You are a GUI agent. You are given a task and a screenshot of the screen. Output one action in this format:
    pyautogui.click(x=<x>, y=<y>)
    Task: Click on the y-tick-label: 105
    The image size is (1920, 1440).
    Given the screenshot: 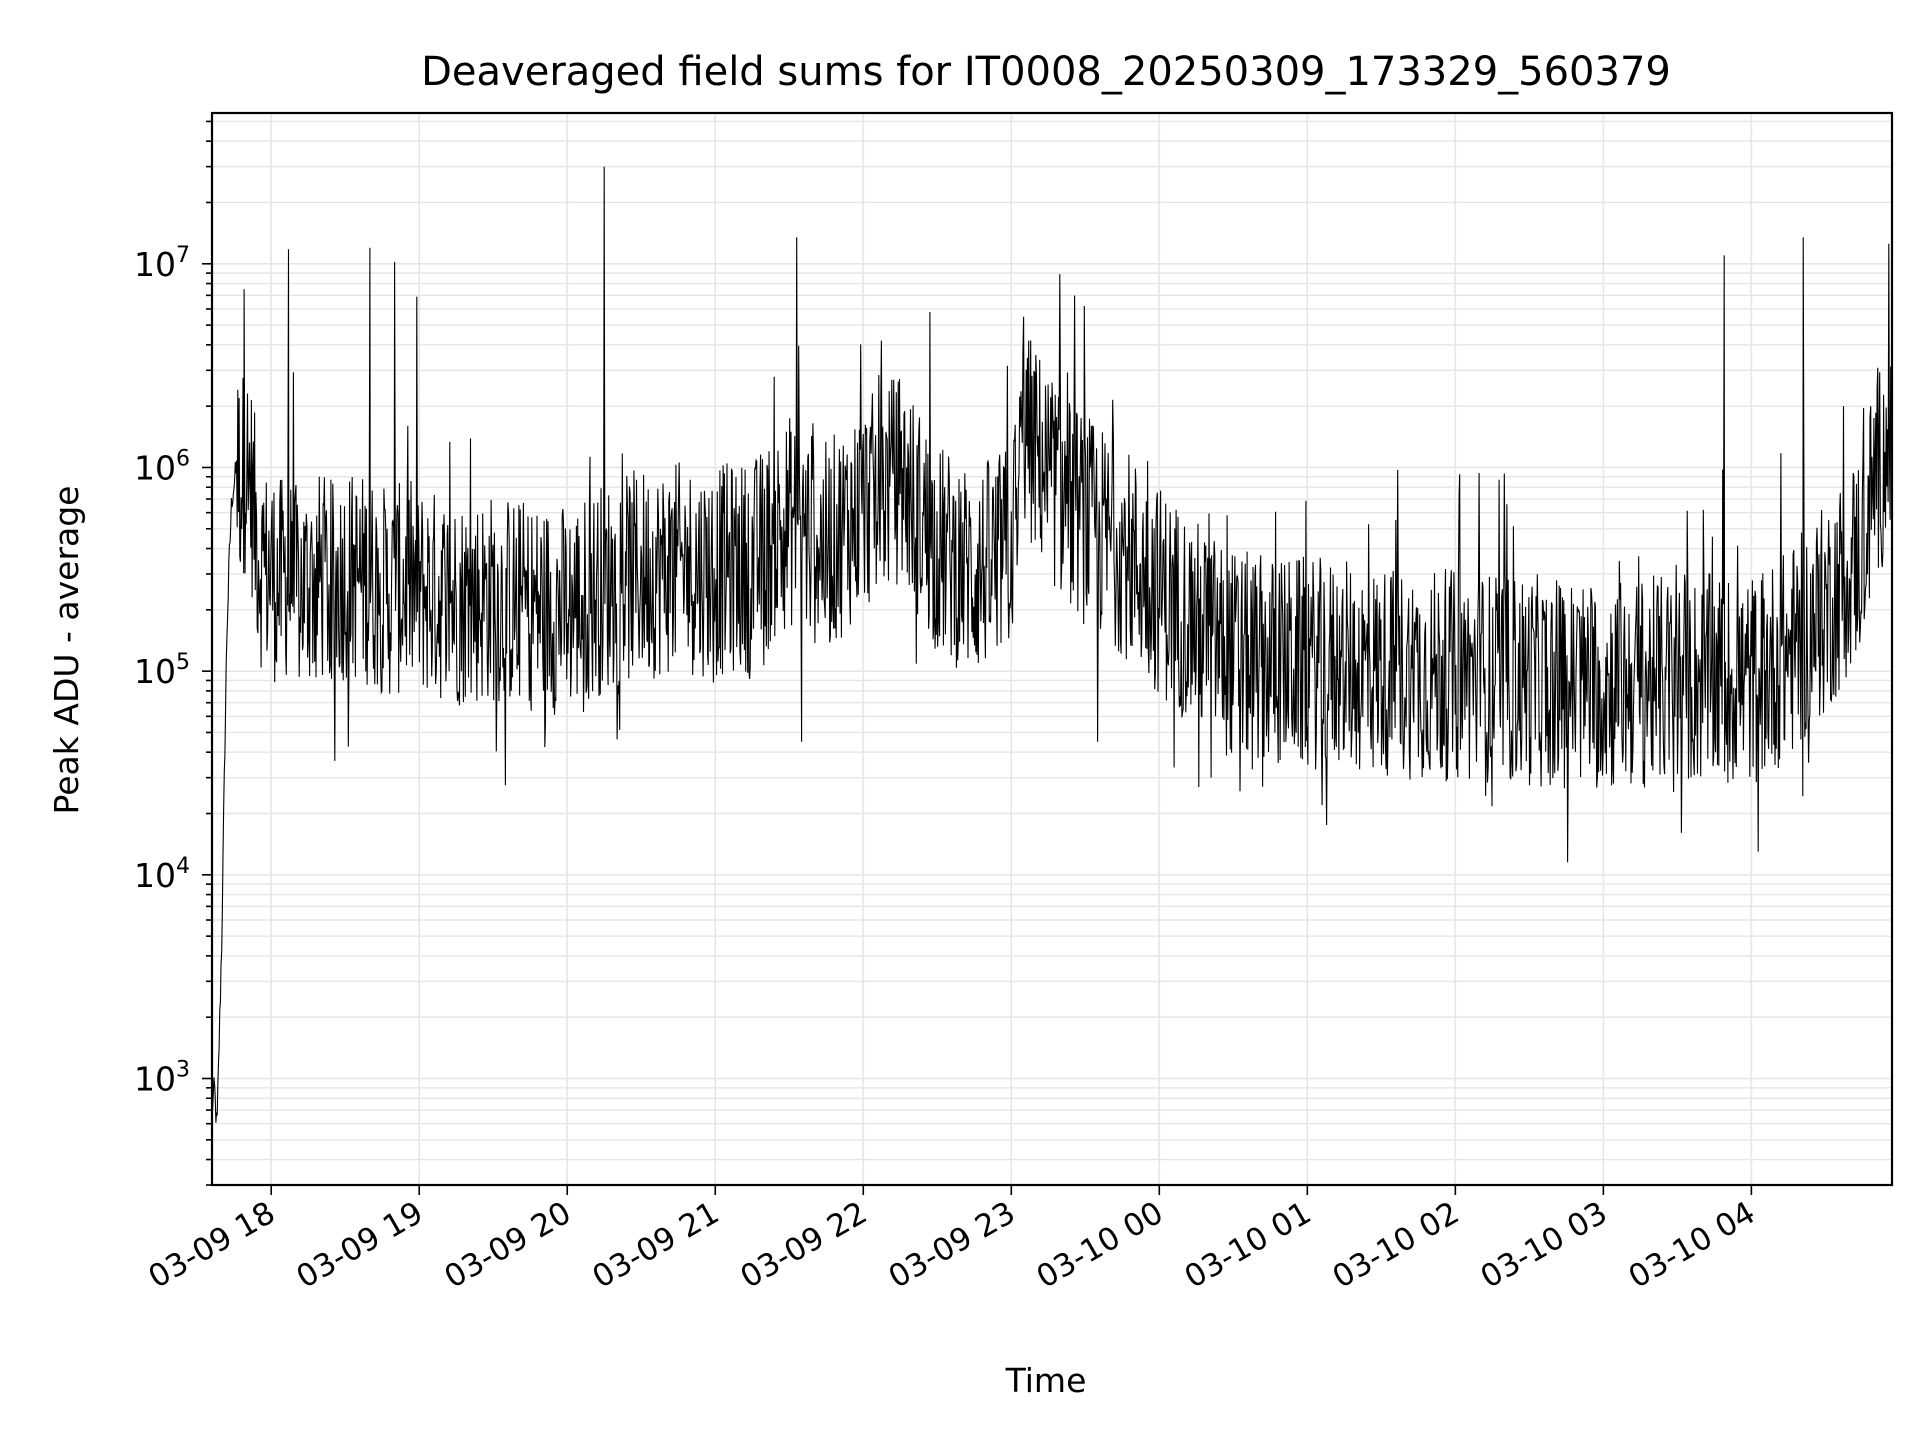 What is the action you would take?
    pyautogui.click(x=162, y=670)
    